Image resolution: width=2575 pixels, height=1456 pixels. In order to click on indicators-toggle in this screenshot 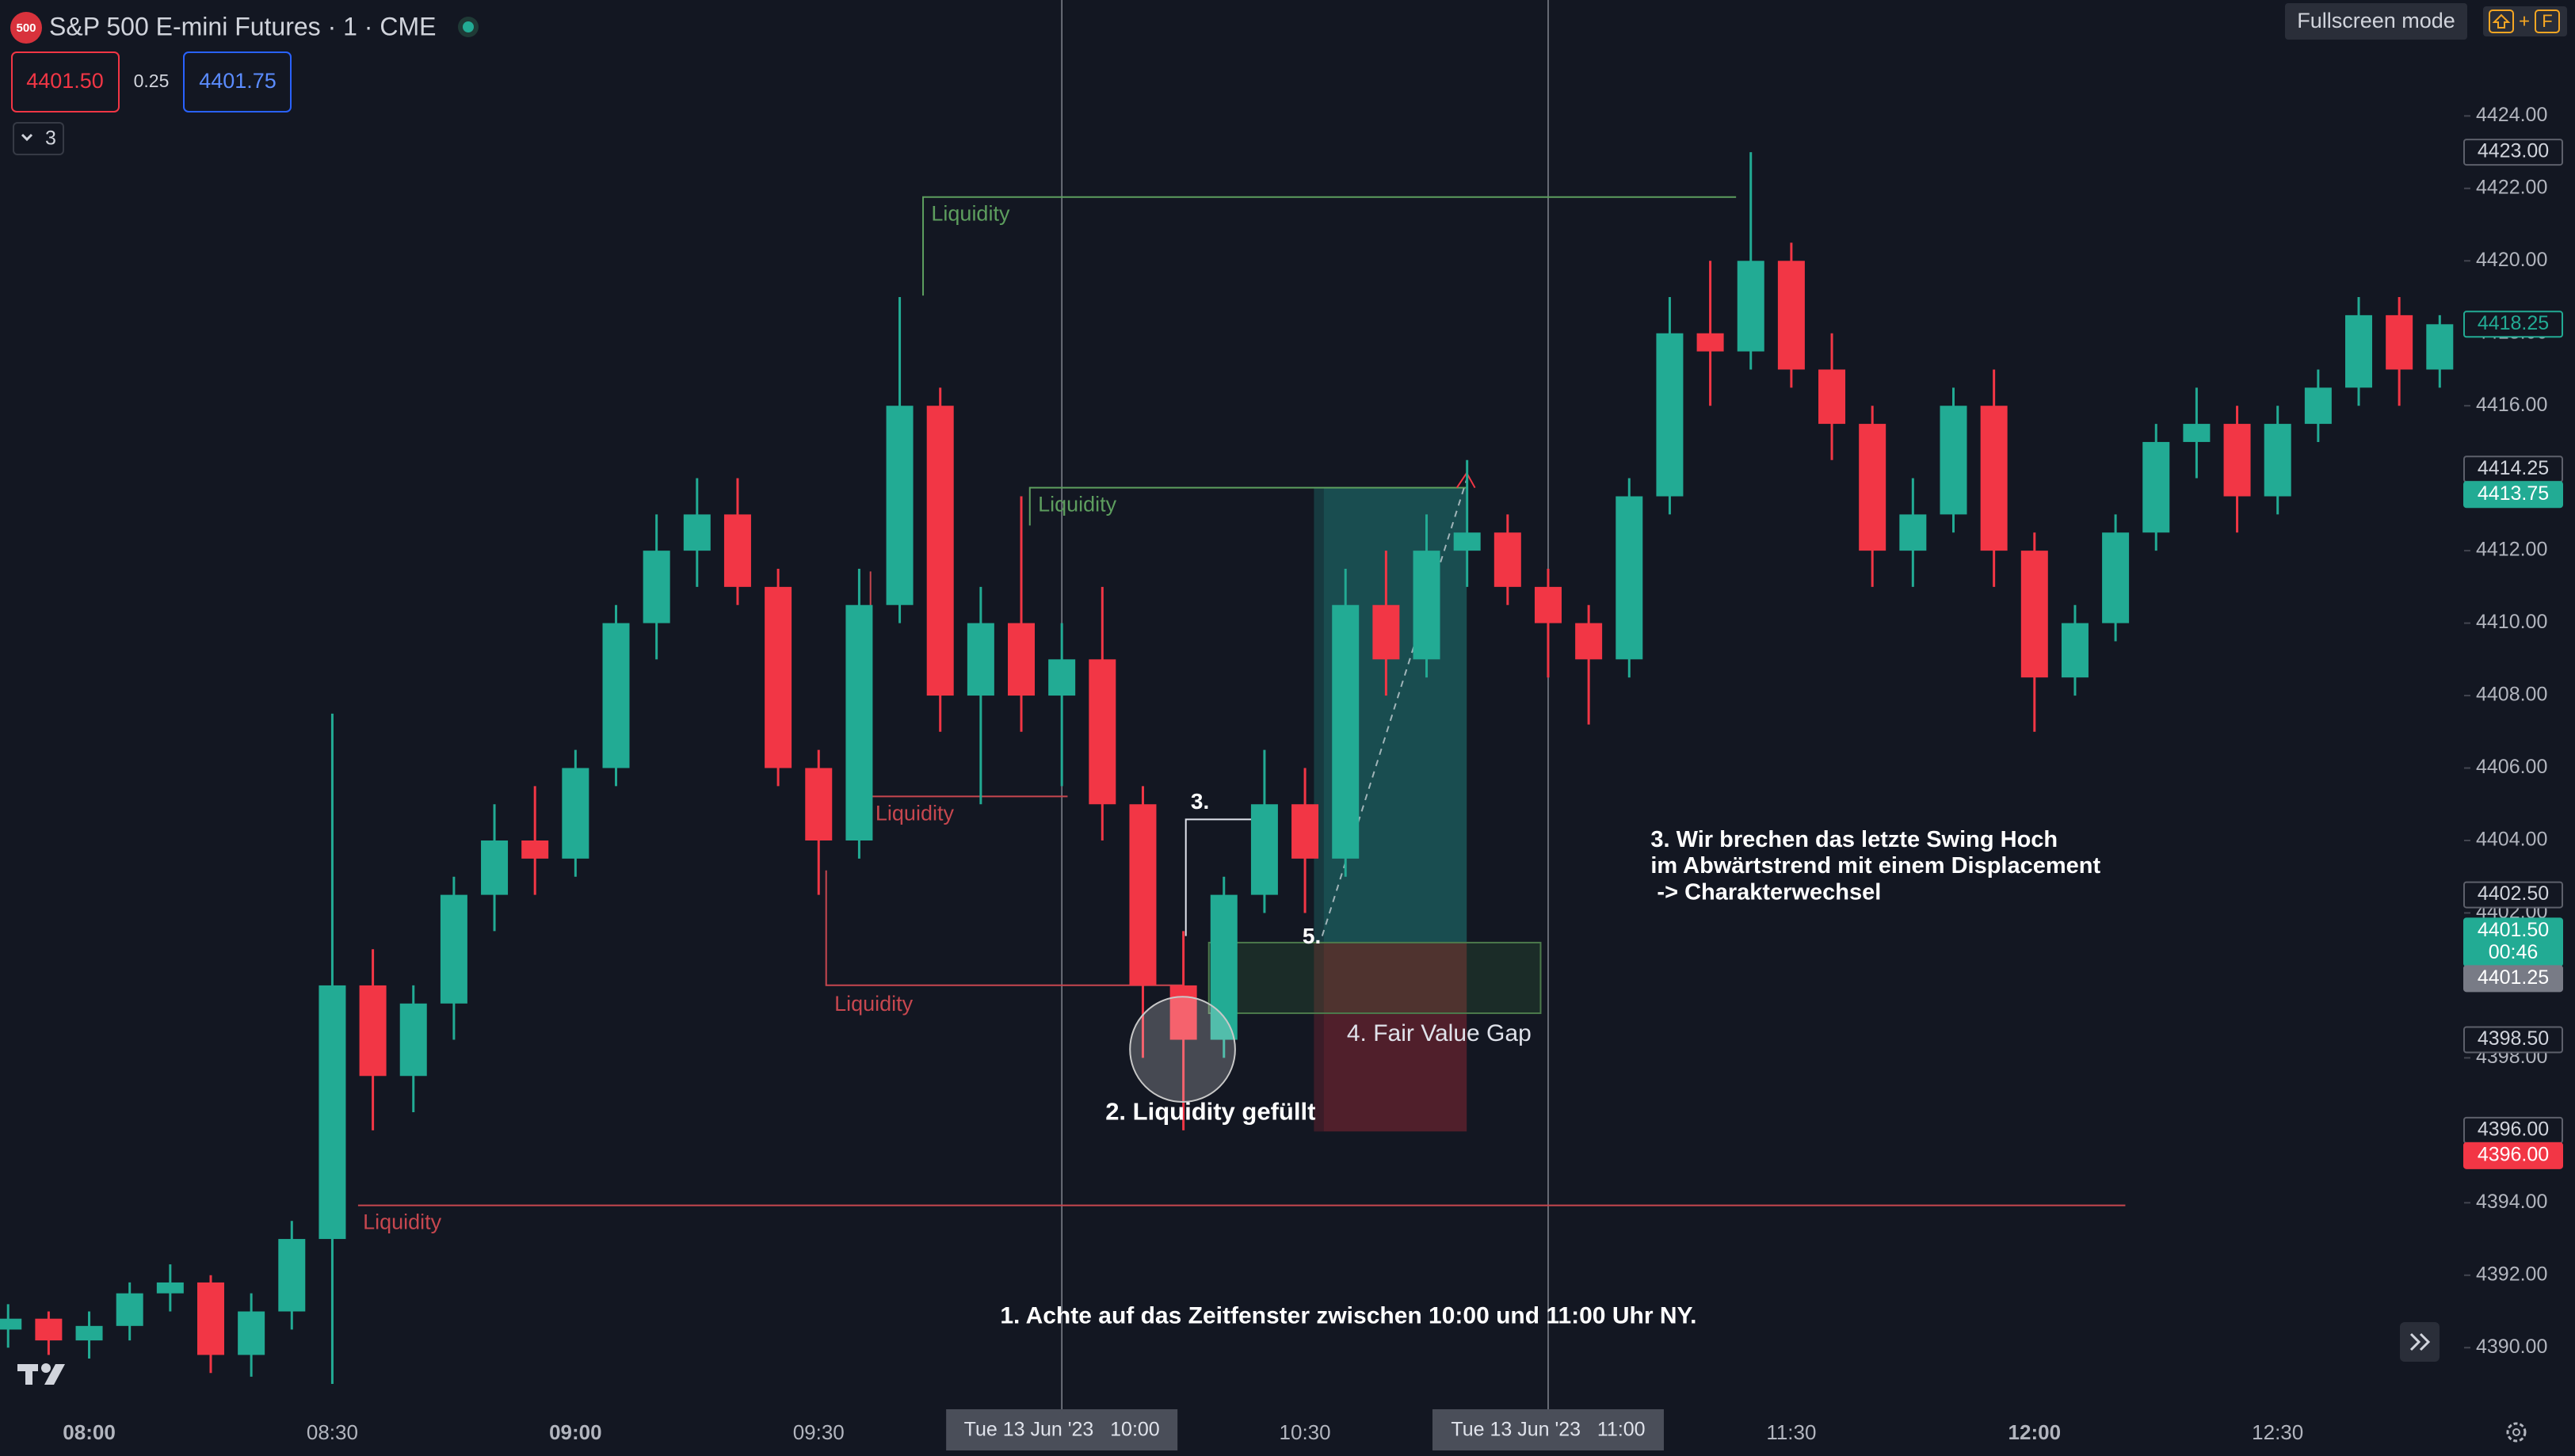, I will do `click(38, 138)`.